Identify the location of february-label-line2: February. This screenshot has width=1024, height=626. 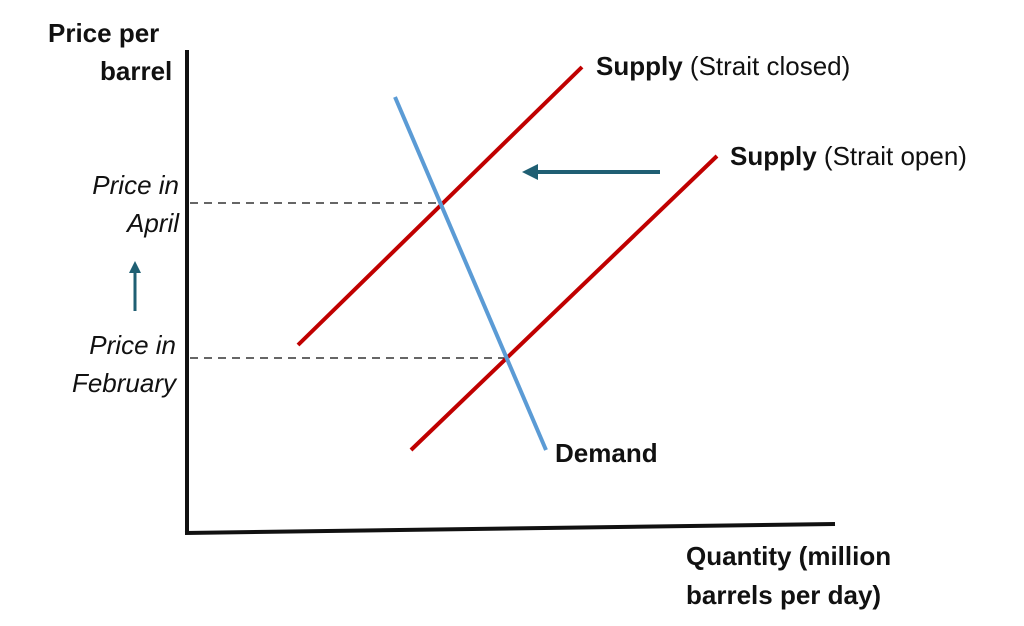
(123, 383).